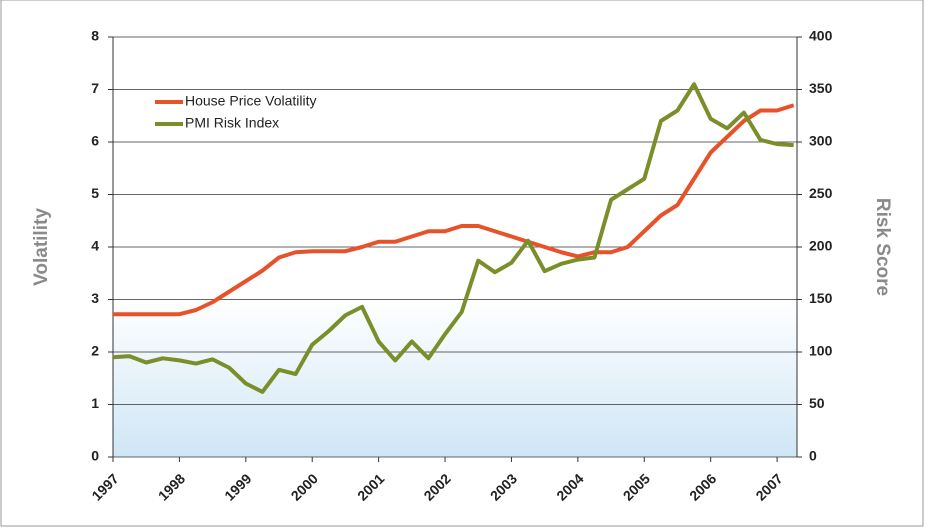 This screenshot has width=925, height=527. Describe the element at coordinates (95, 141) in the screenshot. I see `y-tick-label: 6` at that location.